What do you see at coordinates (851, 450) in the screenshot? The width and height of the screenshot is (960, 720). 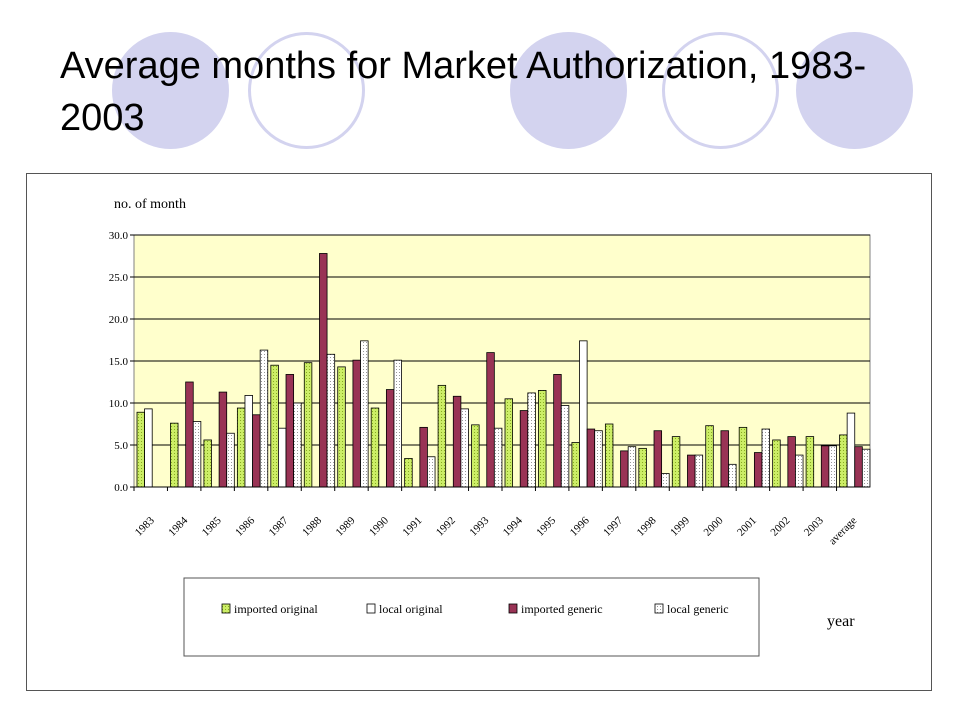 I see `bar-local-original-average` at bounding box center [851, 450].